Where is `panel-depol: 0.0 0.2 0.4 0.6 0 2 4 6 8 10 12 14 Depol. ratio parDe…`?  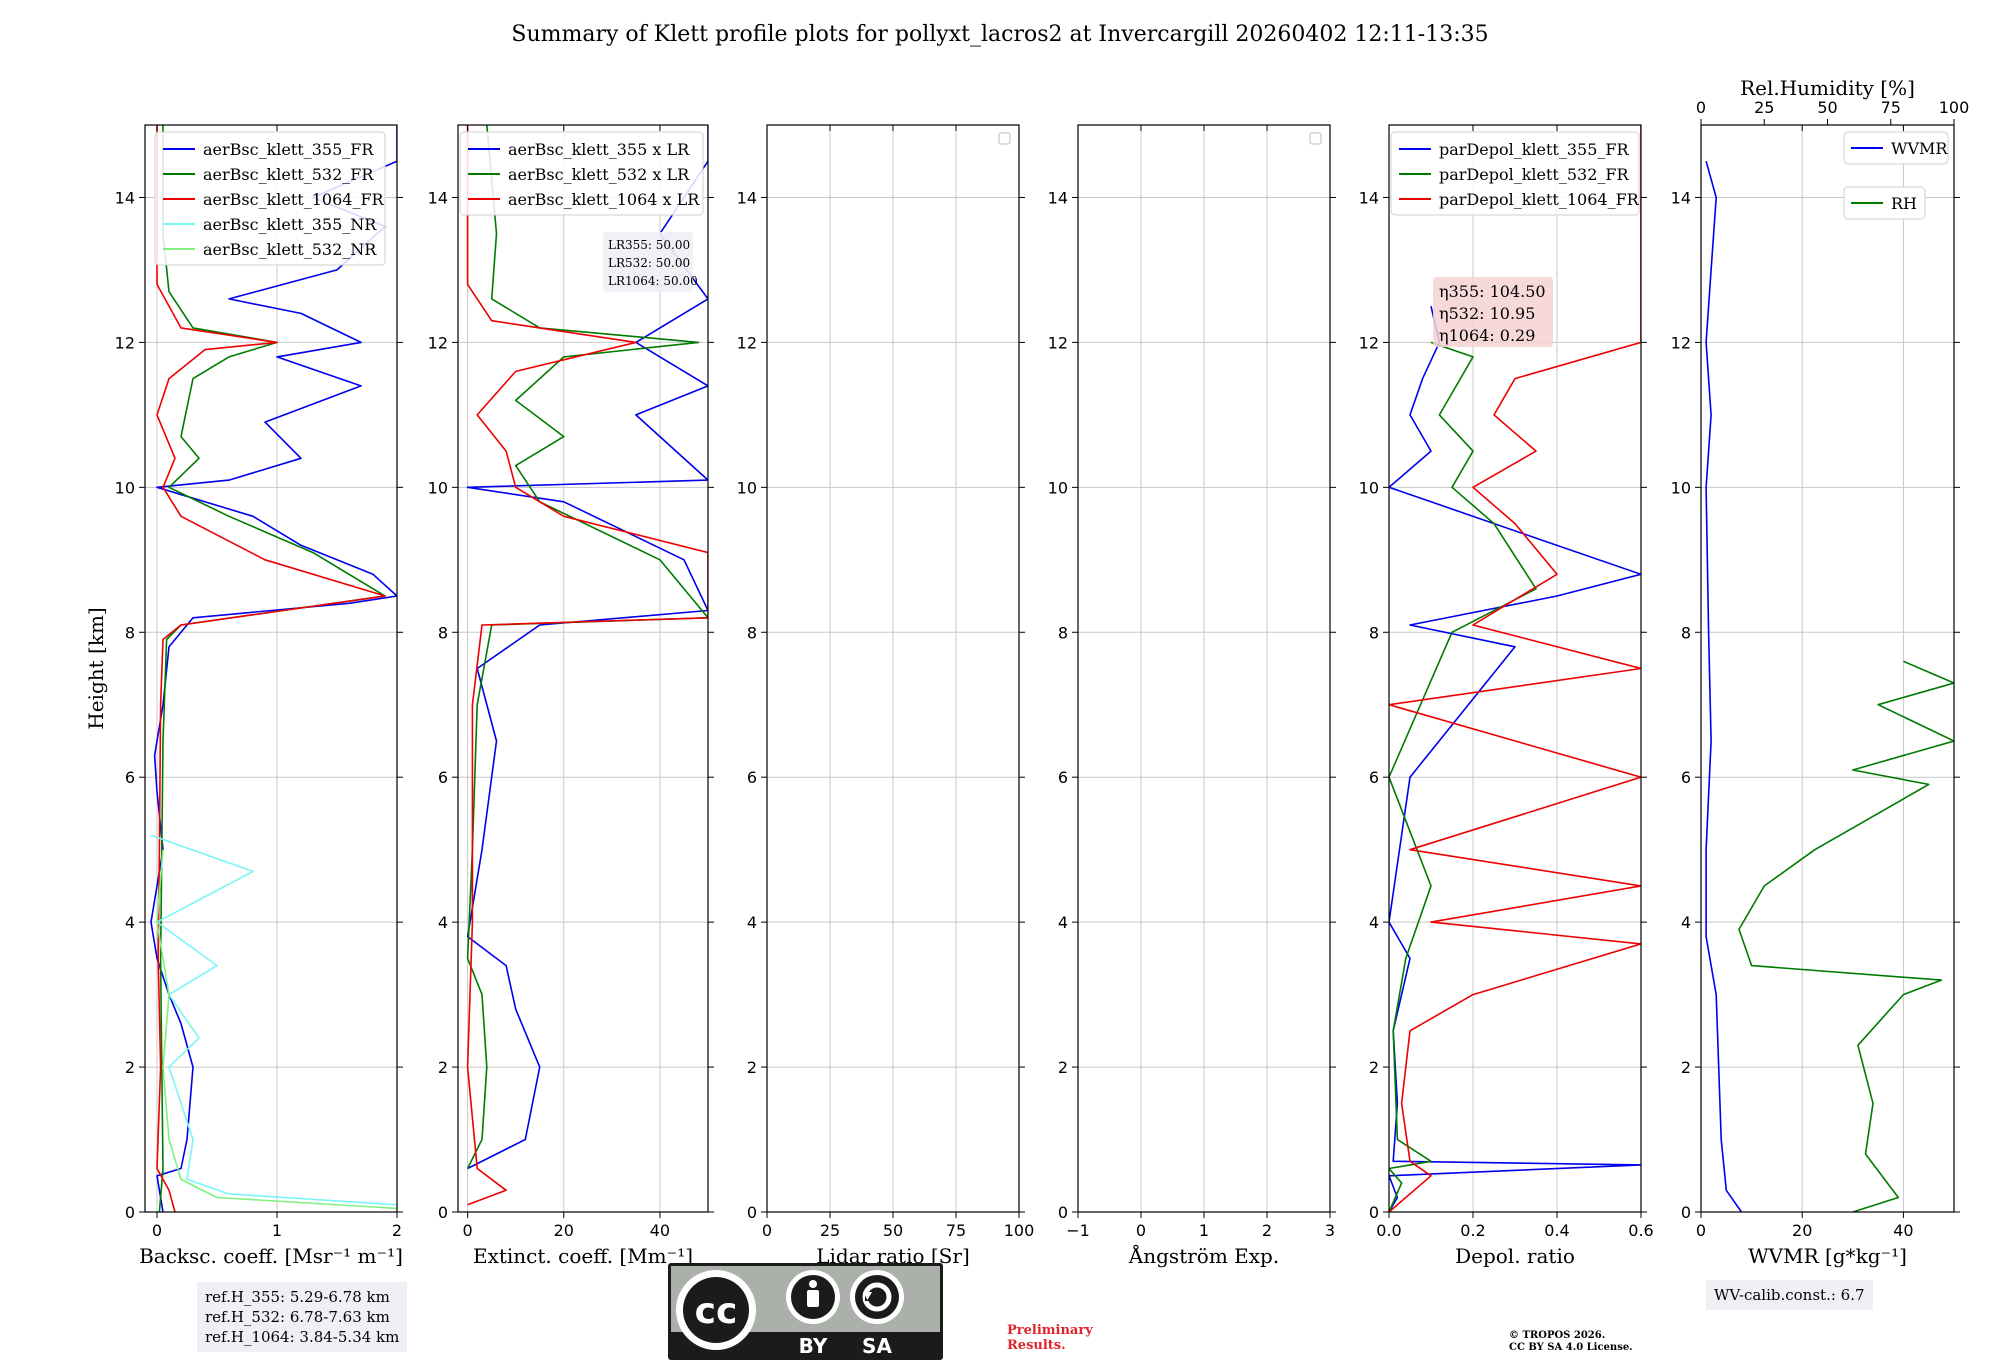
panel-depol: 0.0 0.2 0.4 0.6 0 2 4 6 8 10 12 14 Depol. ratio parDe… is located at coordinates (1506, 696).